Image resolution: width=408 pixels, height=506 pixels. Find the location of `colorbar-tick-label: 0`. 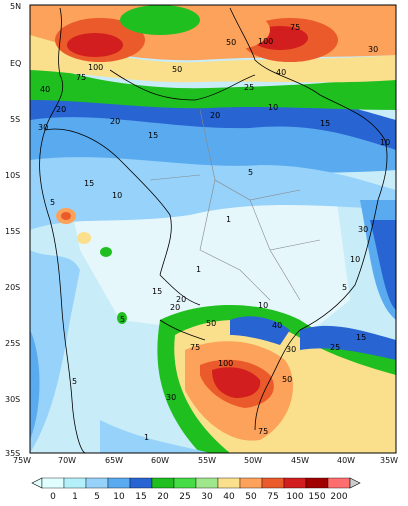

colorbar-tick-label: 0 is located at coordinates (53, 497).